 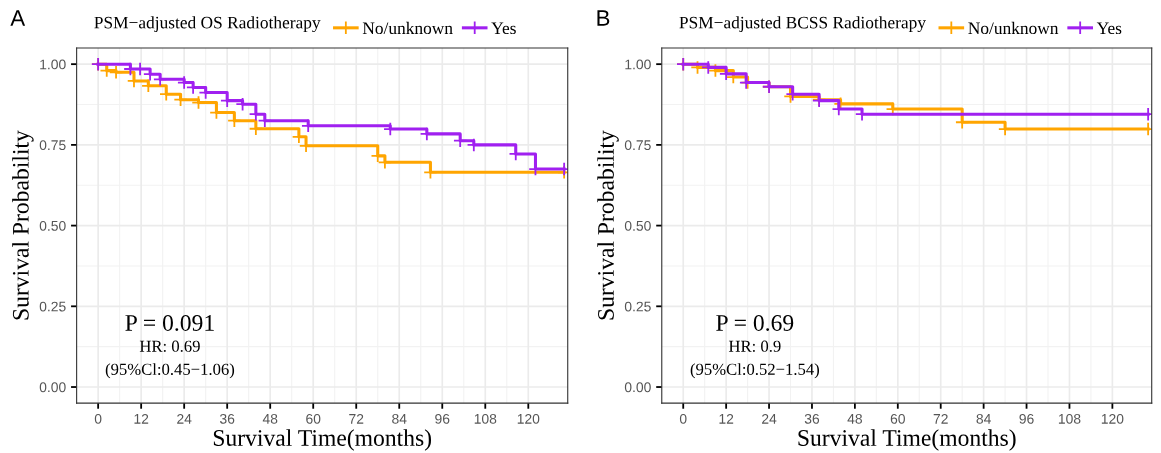 I want to click on annotation: P = 0.69, so click(x=755, y=322).